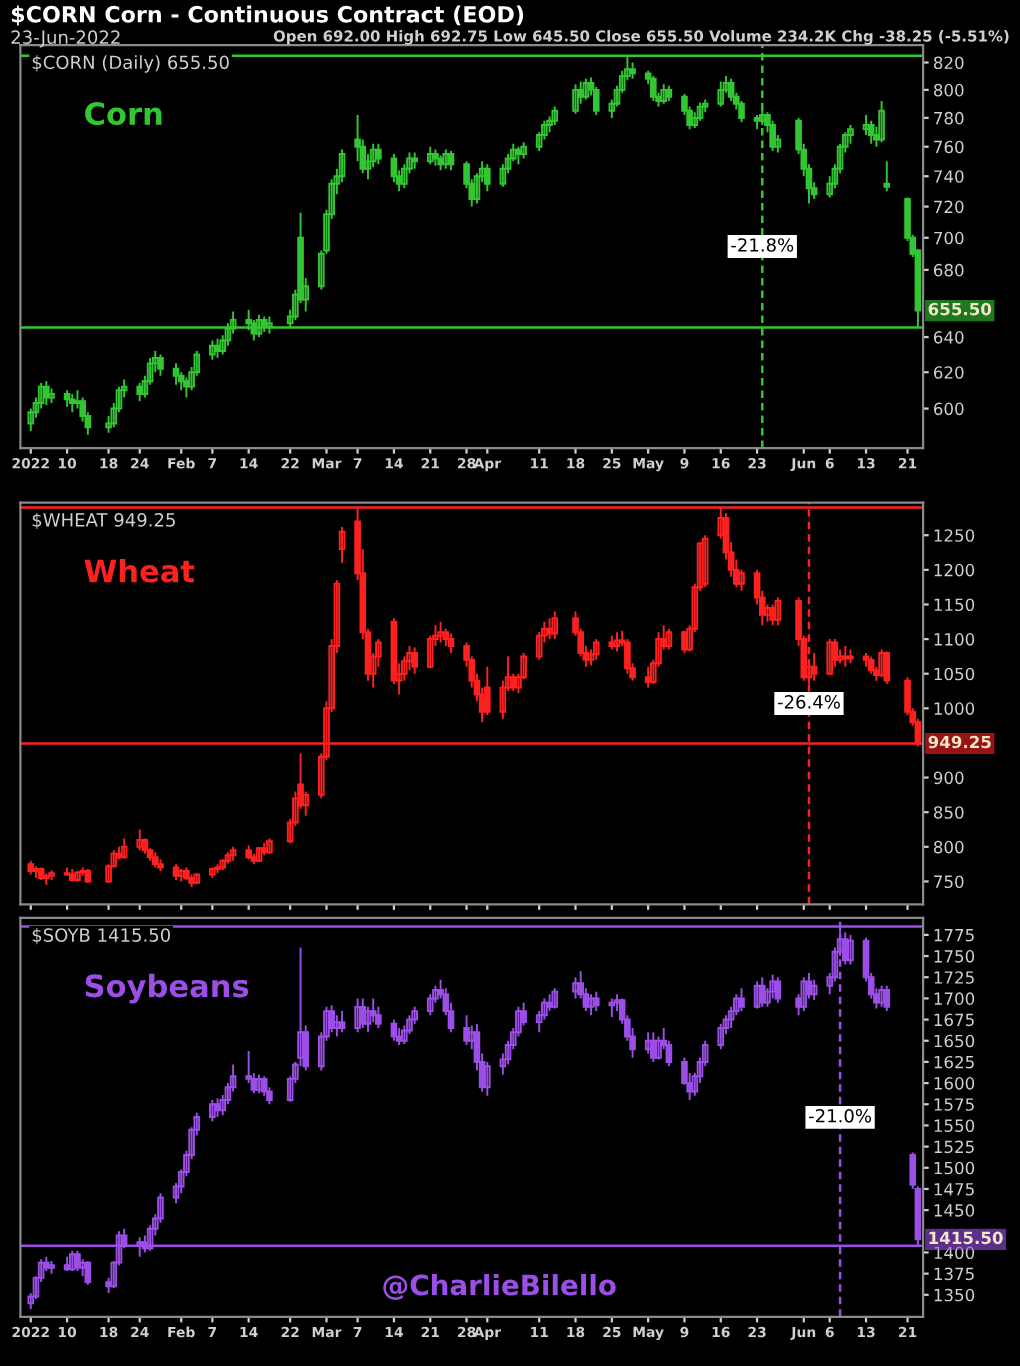  I want to click on y-tick-label: 1250, so click(954, 535).